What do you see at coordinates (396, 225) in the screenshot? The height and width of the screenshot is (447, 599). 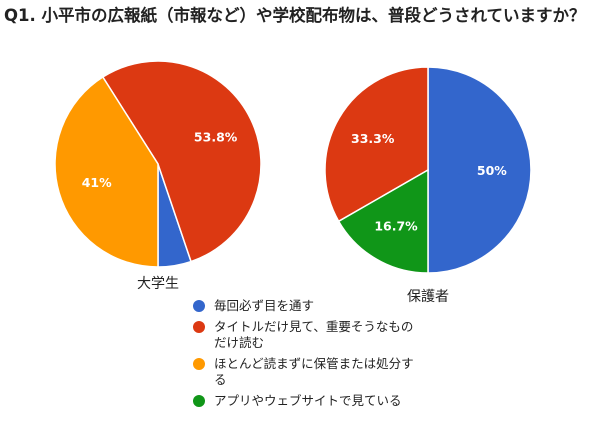 I see `pie-data-label: 16.7%` at bounding box center [396, 225].